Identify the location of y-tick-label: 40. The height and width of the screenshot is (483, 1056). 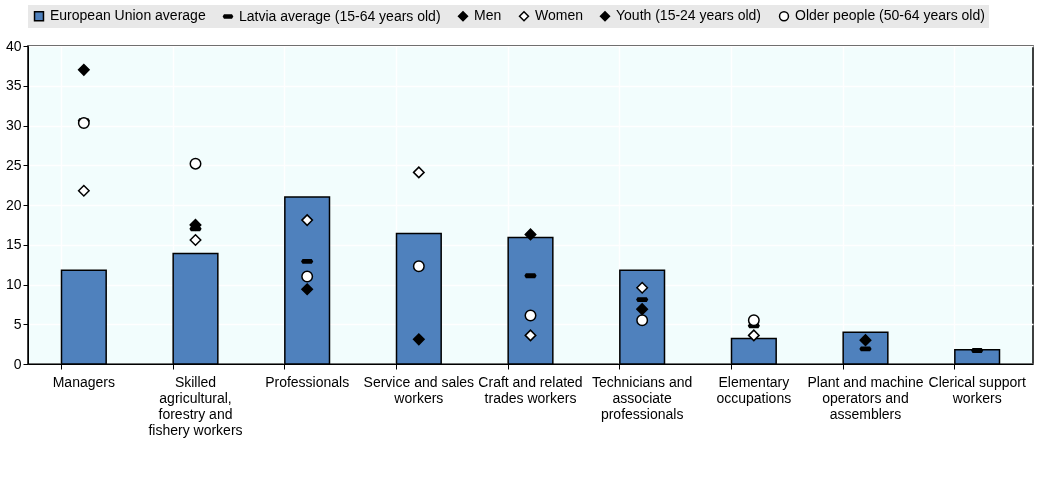
(13, 45).